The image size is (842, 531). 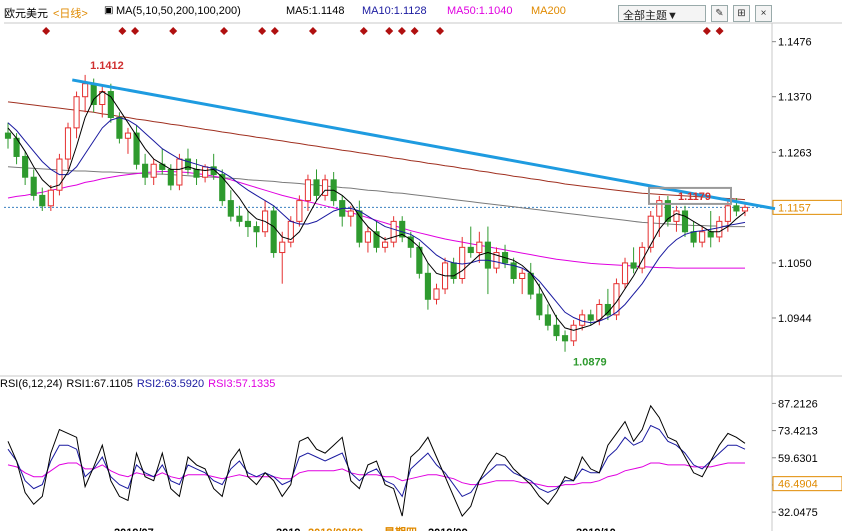 I want to click on theme-select: 全部主题▼, so click(x=662, y=13).